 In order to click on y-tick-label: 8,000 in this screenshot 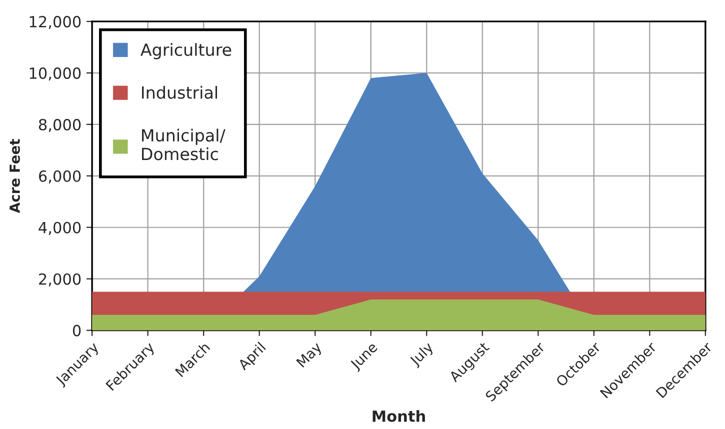, I will do `click(59, 125)`.